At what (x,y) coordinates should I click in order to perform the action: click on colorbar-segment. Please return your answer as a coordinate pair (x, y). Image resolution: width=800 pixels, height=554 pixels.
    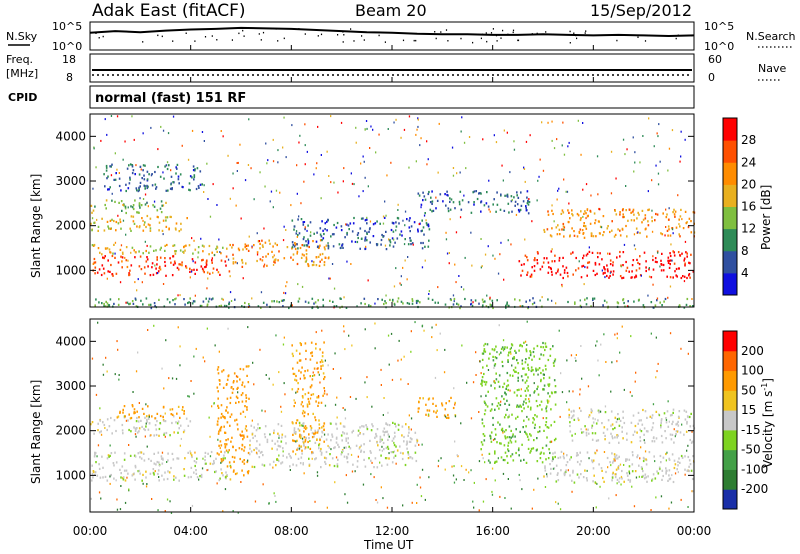
    Looking at the image, I should click on (730, 262).